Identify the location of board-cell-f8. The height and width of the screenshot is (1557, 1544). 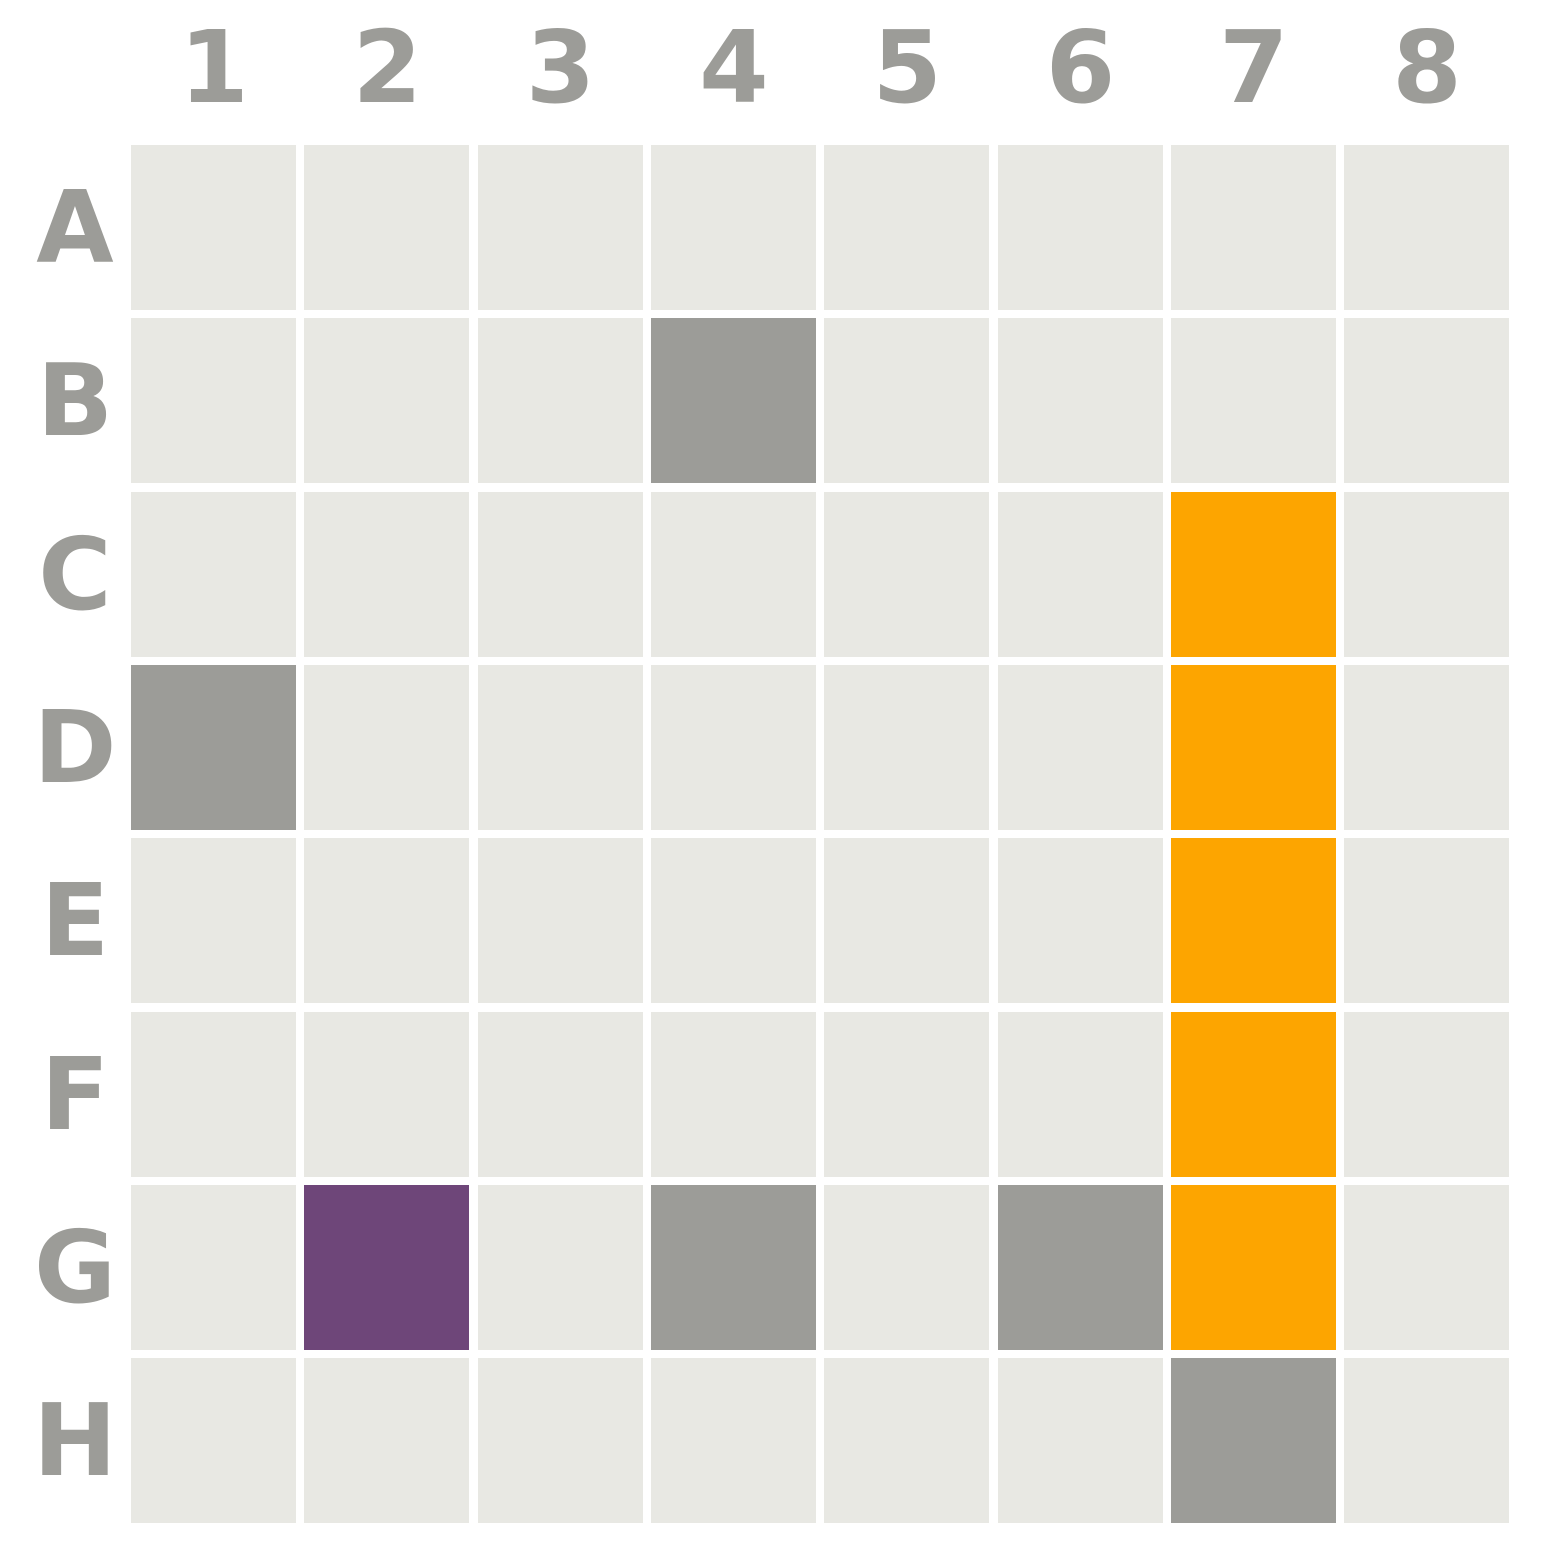
(1426, 1094).